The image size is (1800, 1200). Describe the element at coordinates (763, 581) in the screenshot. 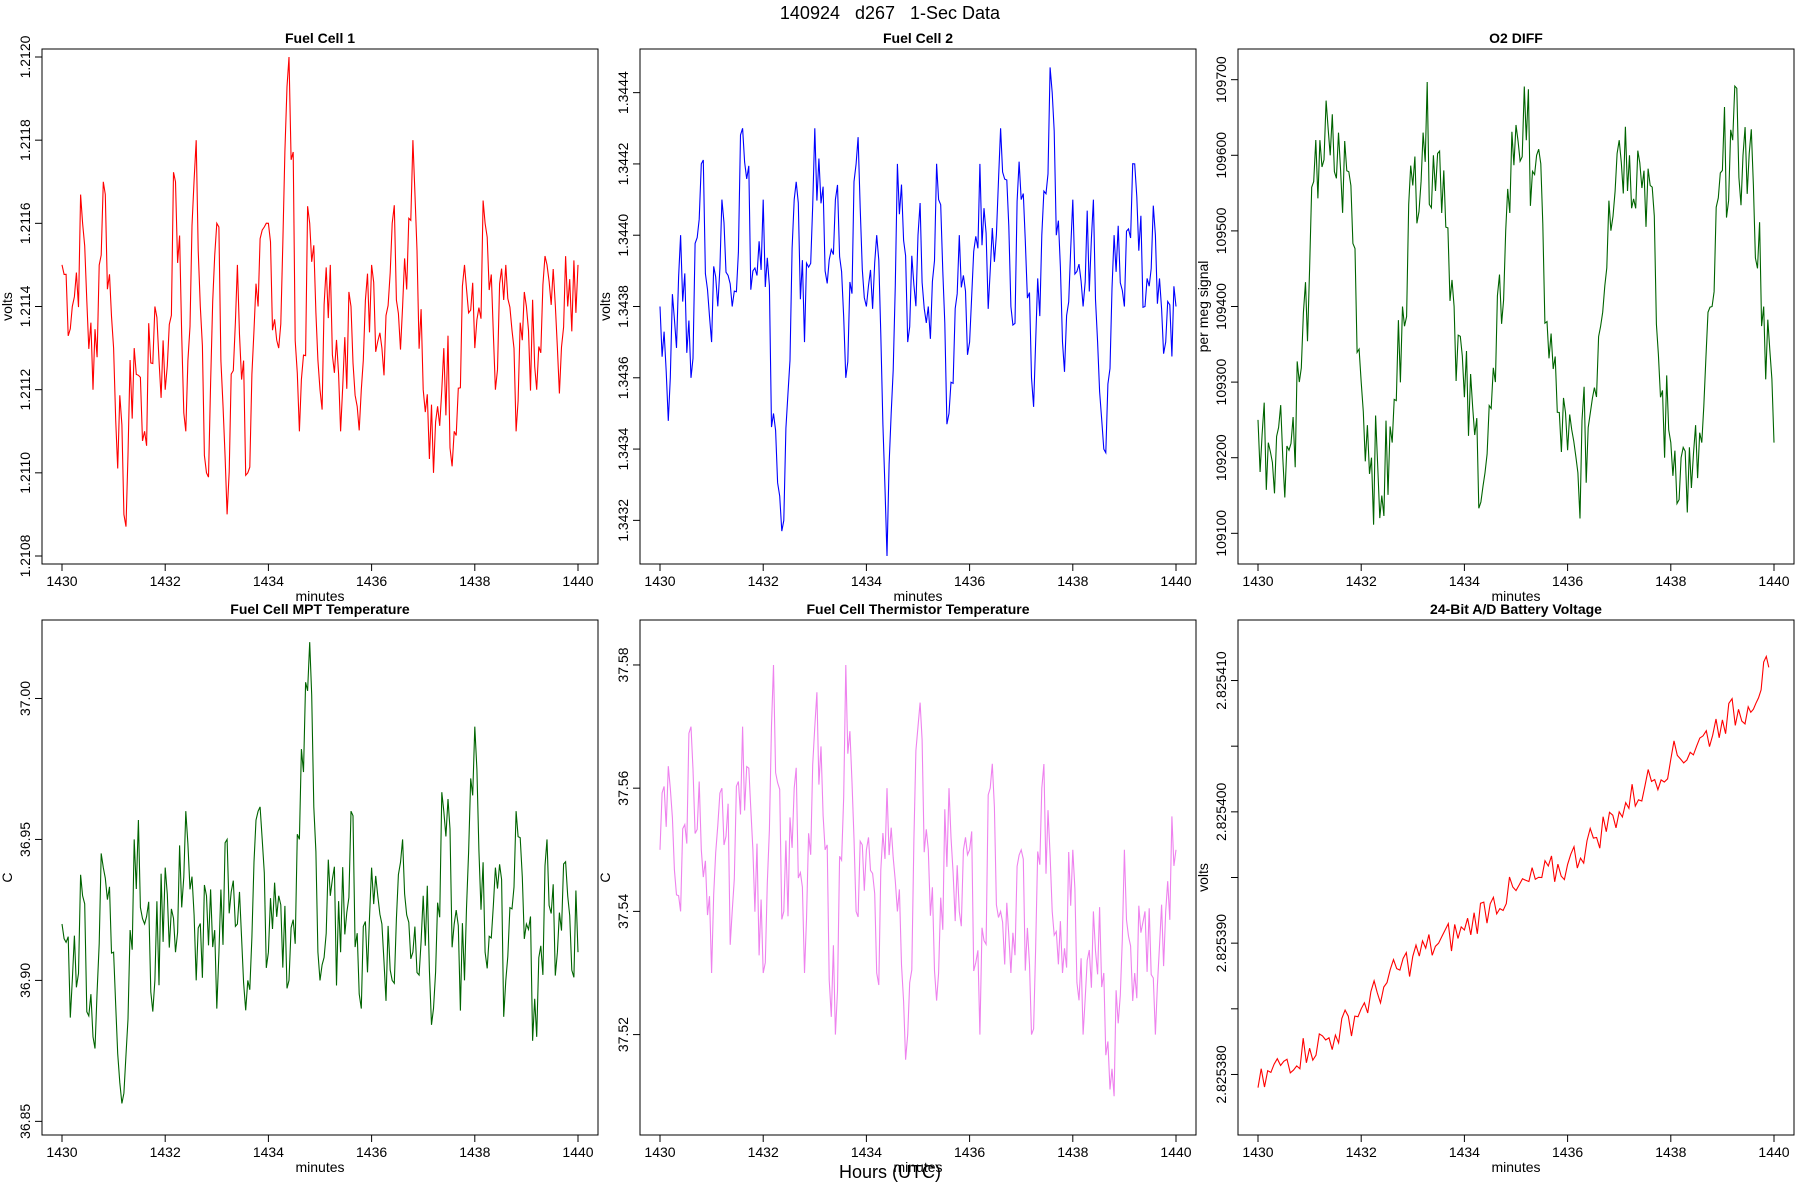

I see `panel2-x-tick-label: 1432` at that location.